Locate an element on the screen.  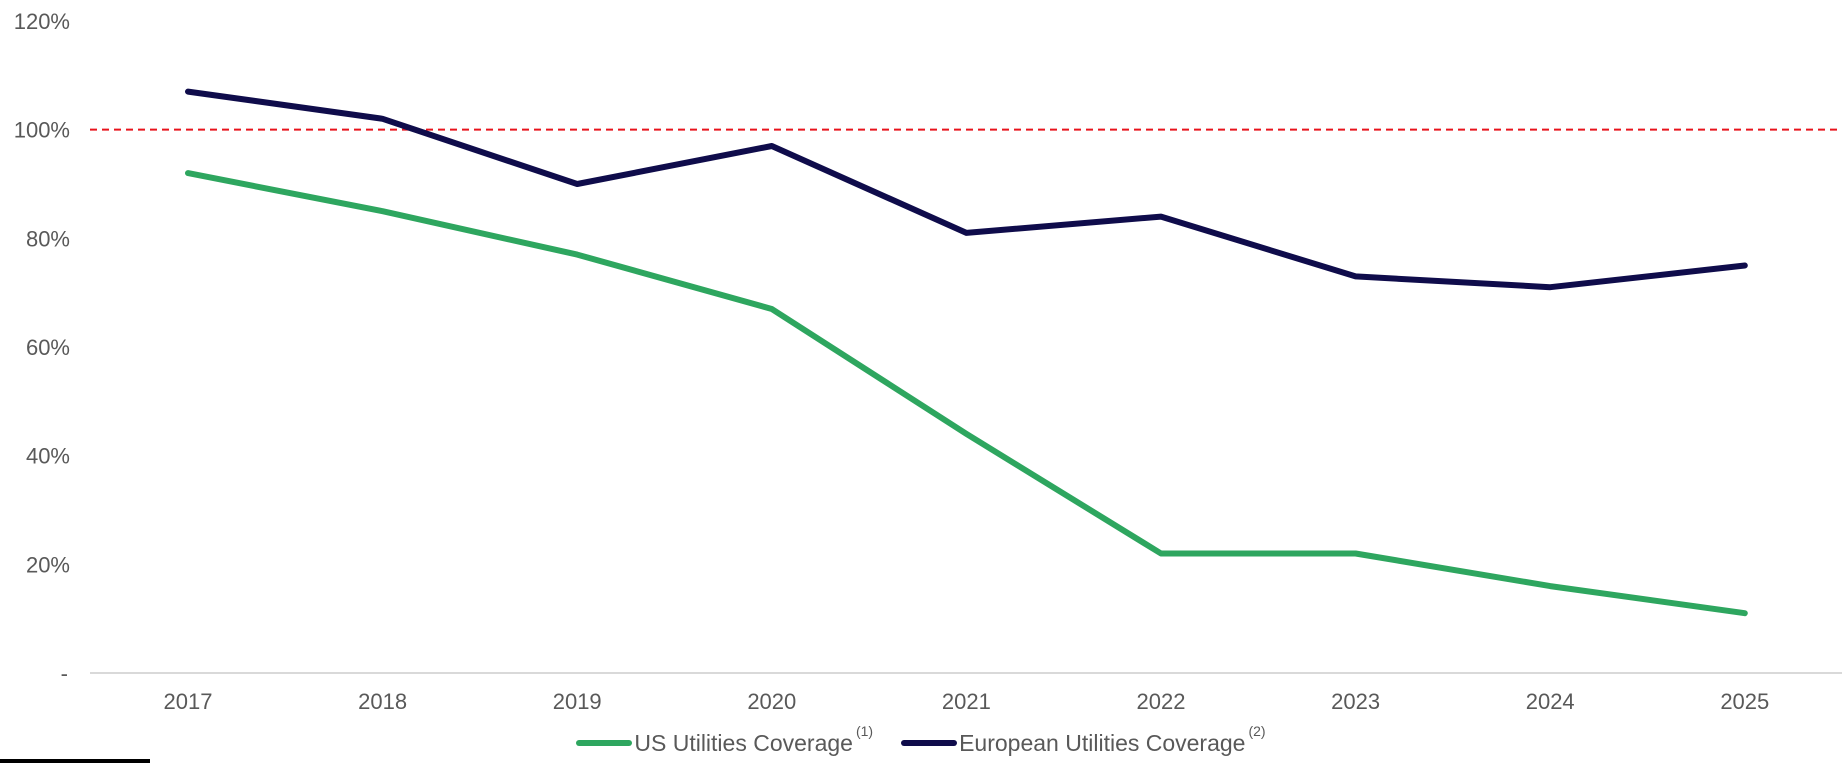
footer-rule is located at coordinates (75, 761).